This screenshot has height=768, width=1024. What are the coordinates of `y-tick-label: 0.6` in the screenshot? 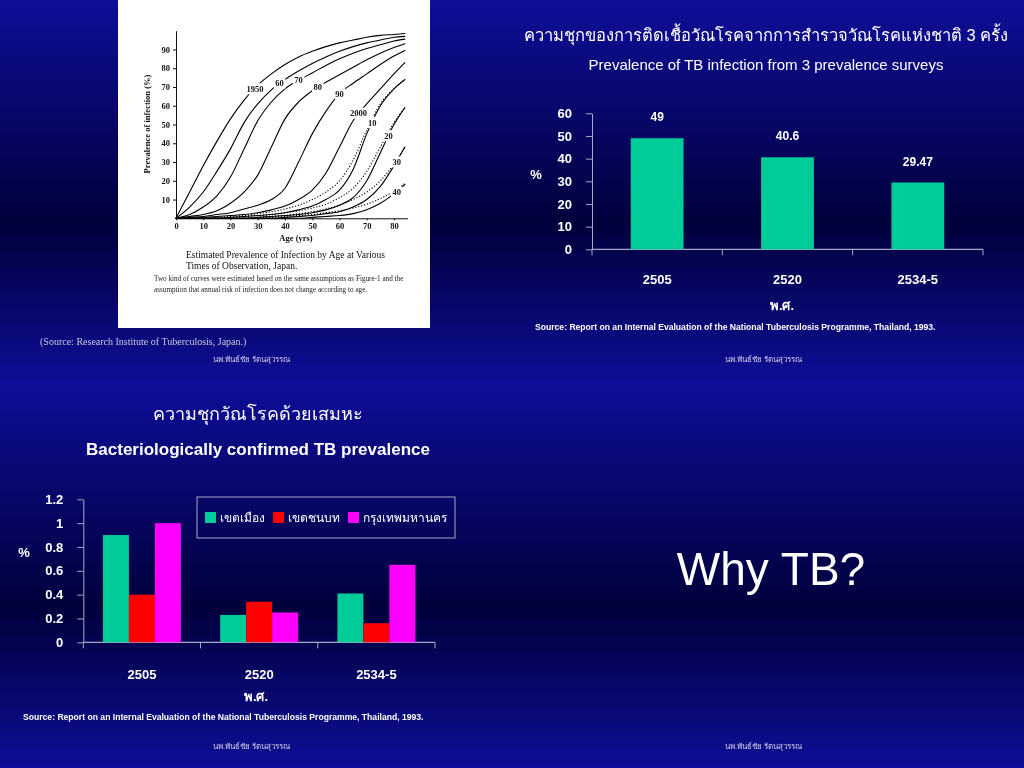 It's located at (54, 571).